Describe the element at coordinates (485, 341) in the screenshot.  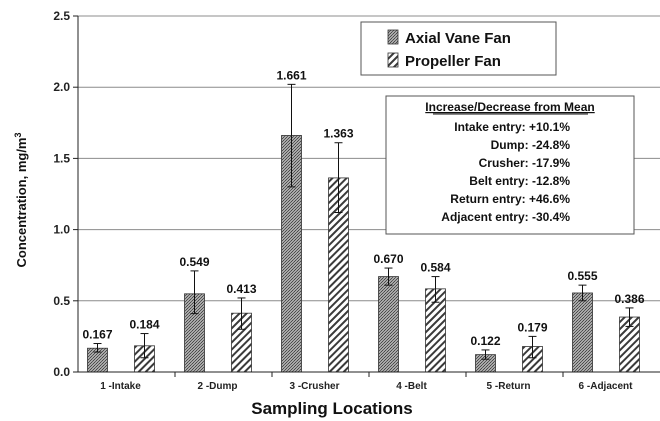
I see `data-label: 0.122` at that location.